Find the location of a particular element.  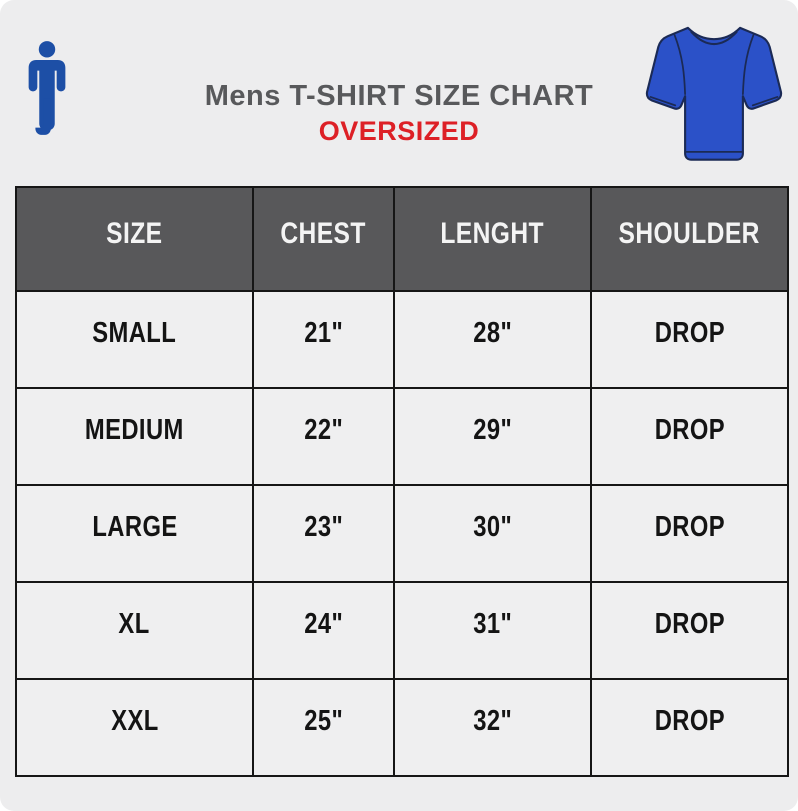

size-table-header-row: SIZE CHEST LENGHT SHOULDER is located at coordinates (402, 239).